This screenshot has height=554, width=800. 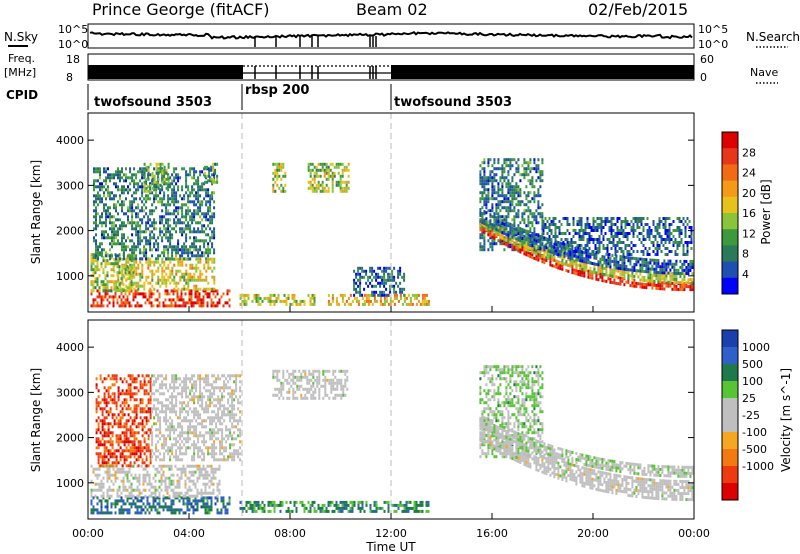 I want to click on power-cells-cell-2007, so click(x=364, y=301).